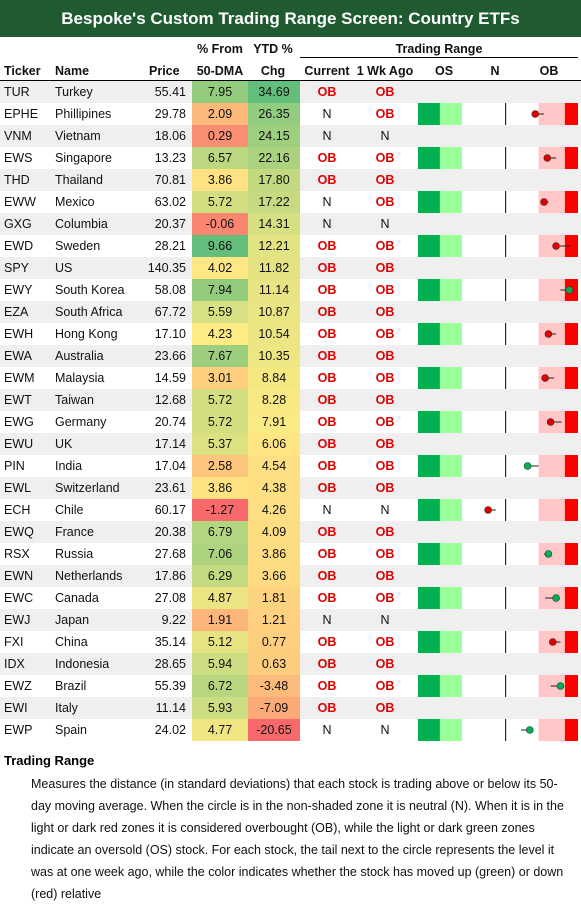 The image size is (581, 905). What do you see at coordinates (274, 334) in the screenshot?
I see `ytd-cell: 10.54` at bounding box center [274, 334].